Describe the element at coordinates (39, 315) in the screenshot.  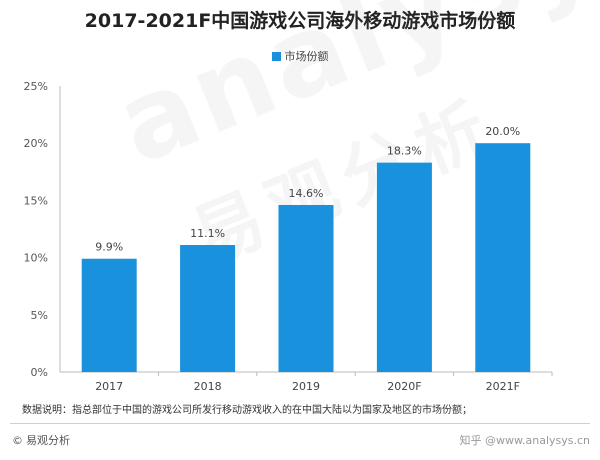
I see `y-tick-label: 5%` at that location.